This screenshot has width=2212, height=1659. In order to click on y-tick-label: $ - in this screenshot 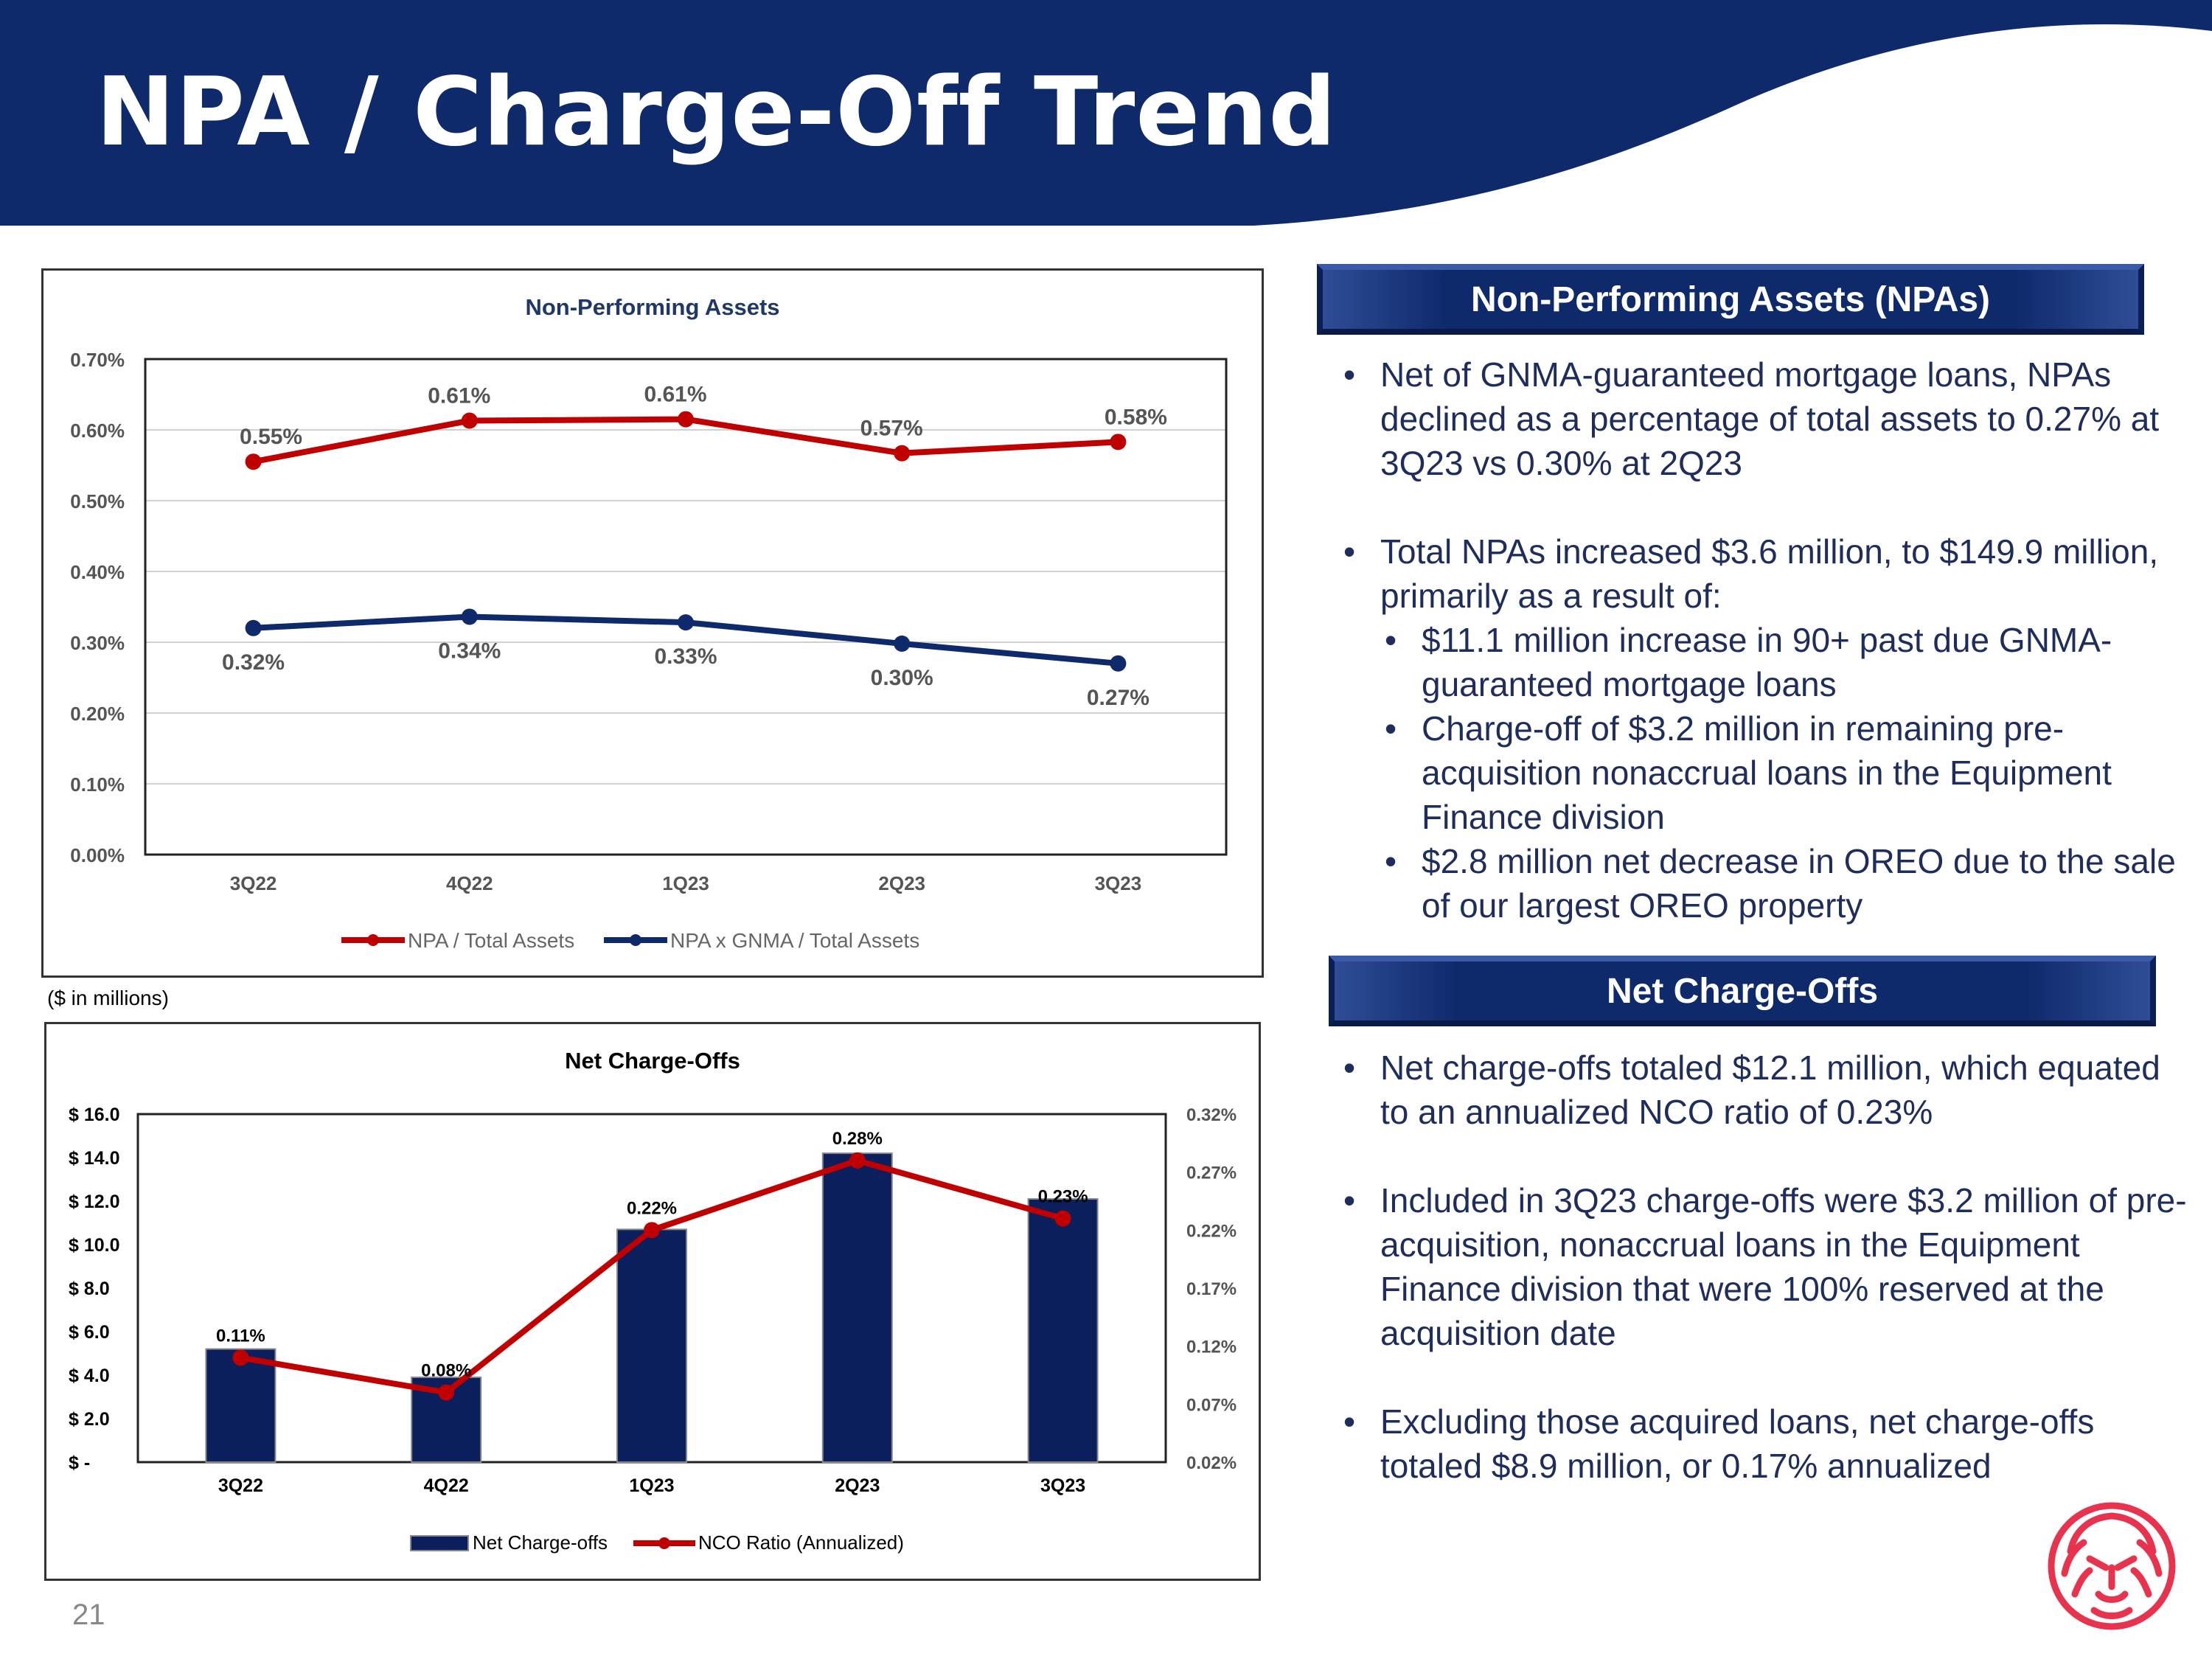, I will do `click(79, 1463)`.